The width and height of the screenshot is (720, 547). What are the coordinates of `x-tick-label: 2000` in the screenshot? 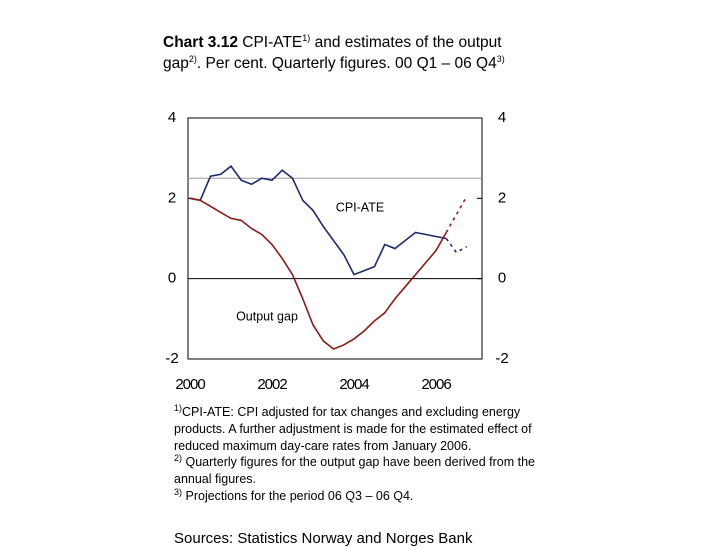 It's located at (190, 384).